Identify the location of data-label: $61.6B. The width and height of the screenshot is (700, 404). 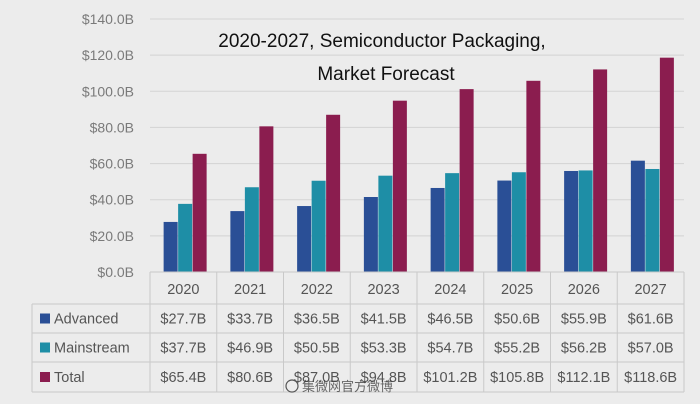
(651, 320).